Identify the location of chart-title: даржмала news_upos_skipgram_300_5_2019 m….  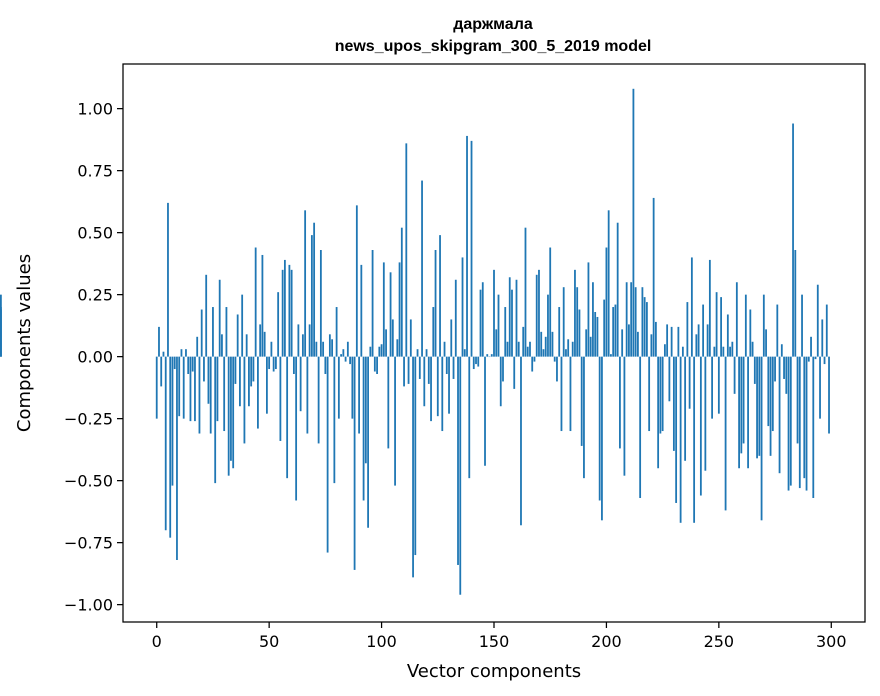
(493, 35).